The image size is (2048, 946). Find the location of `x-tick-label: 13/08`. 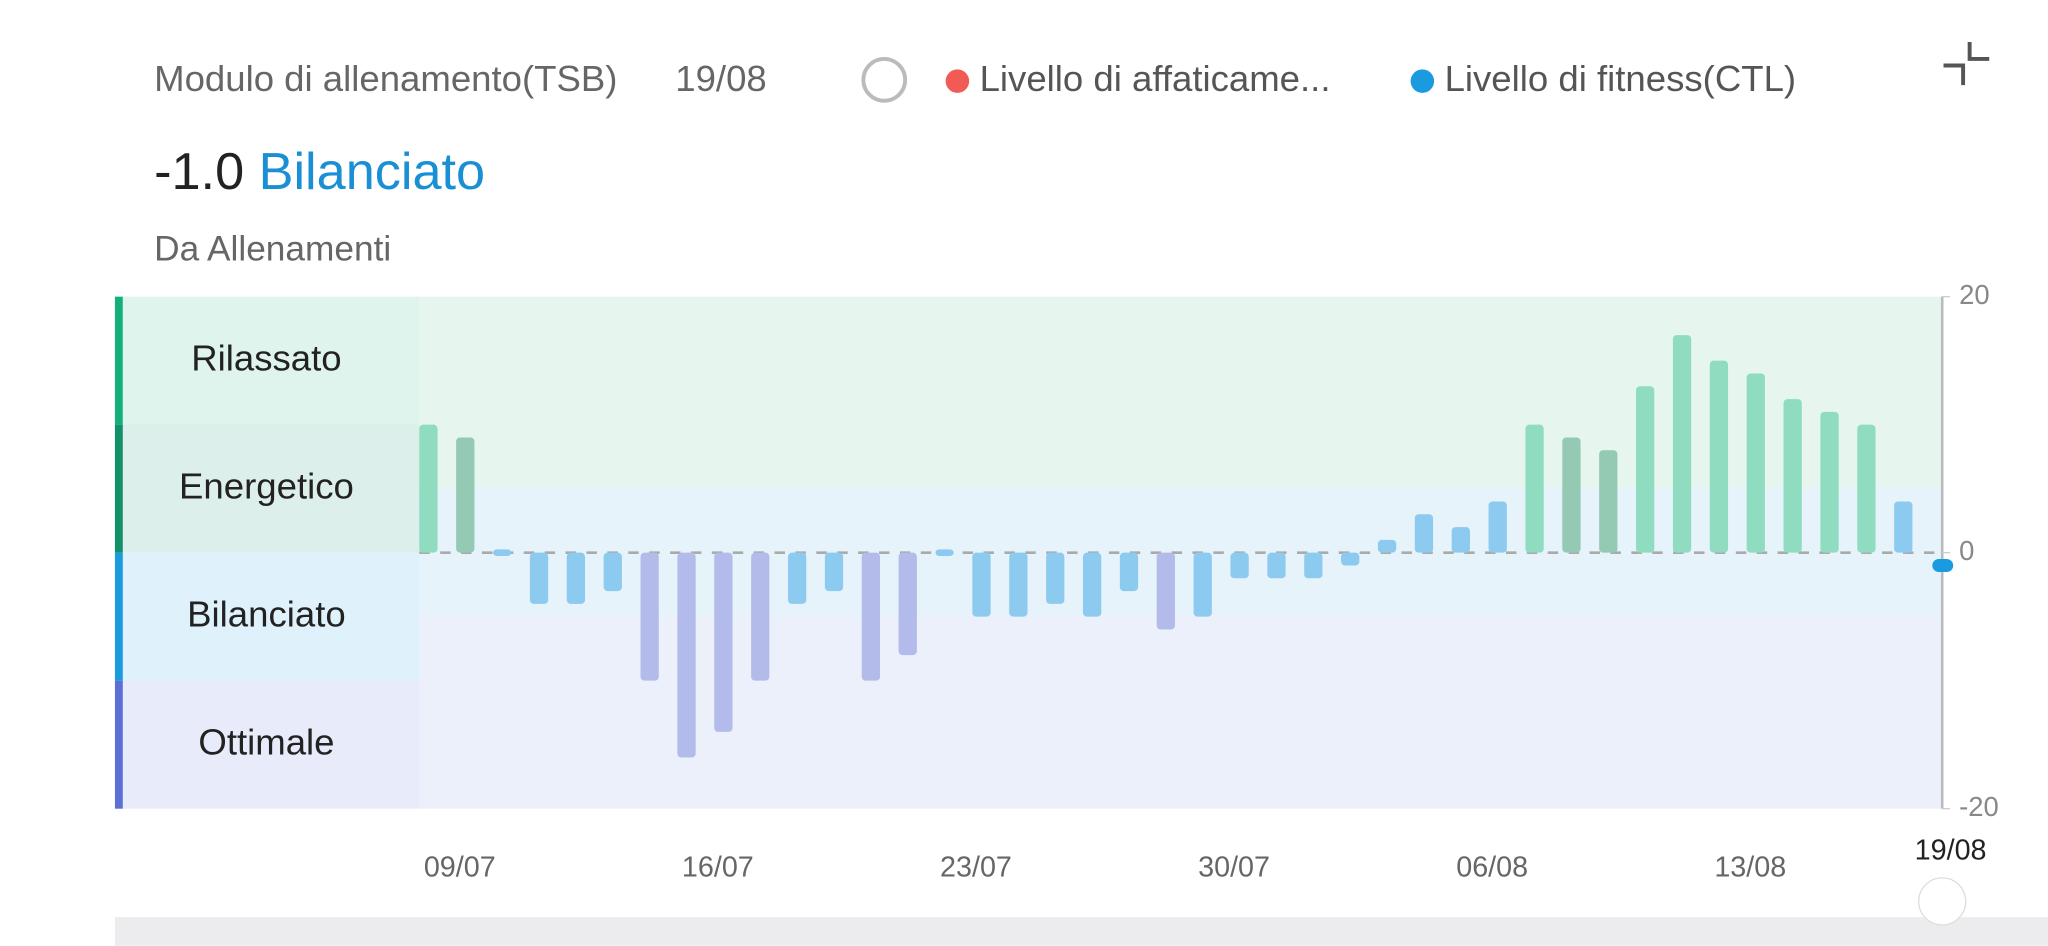

x-tick-label: 13/08 is located at coordinates (1750, 867).